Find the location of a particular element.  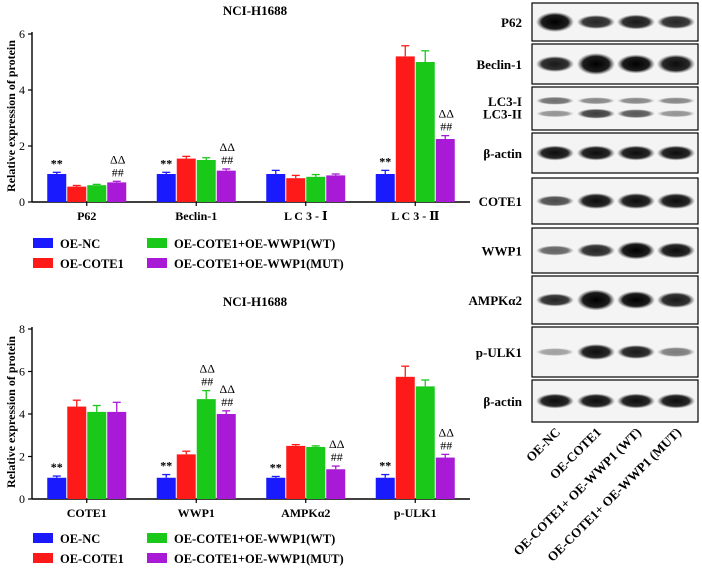

bottom-significance-mark: ΔΔ is located at coordinates (208, 369).